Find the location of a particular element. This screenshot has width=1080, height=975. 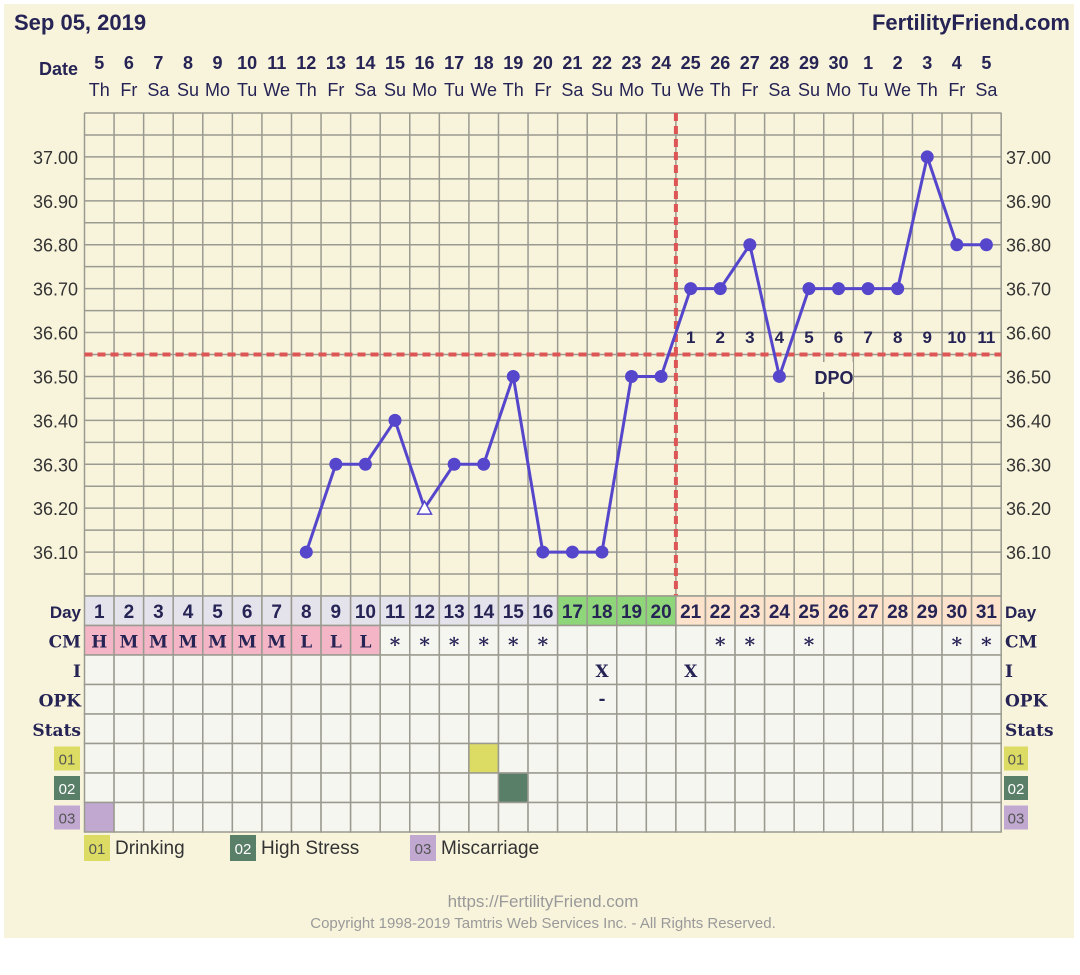

y-tick-right: 36.10 is located at coordinates (1028, 553).